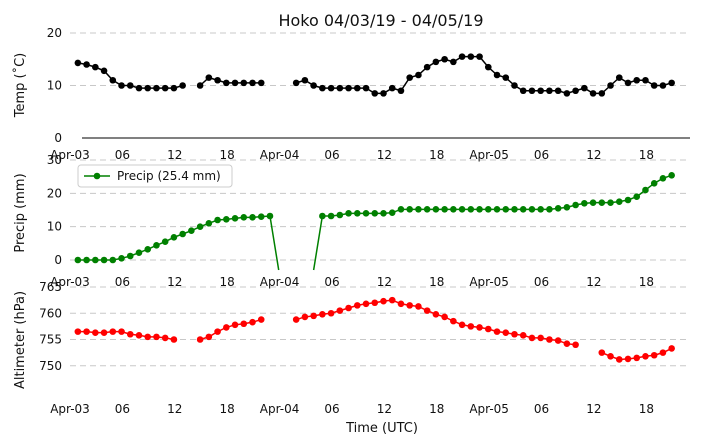  Describe the element at coordinates (54, 33) in the screenshot. I see `y-tick-label: 20` at that location.